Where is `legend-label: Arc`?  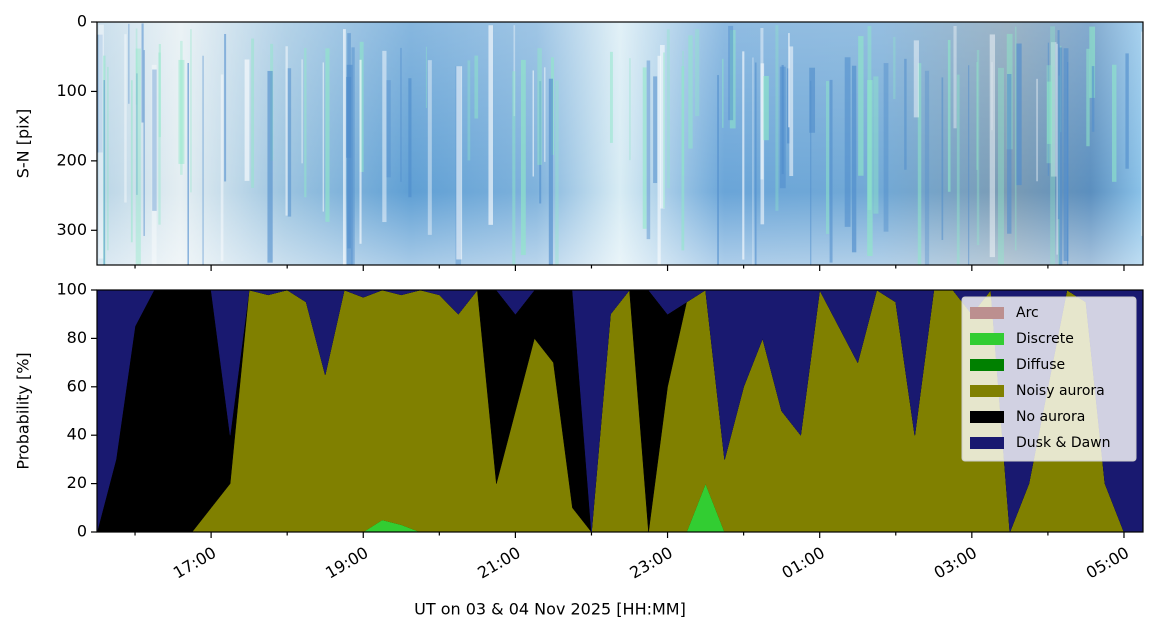 legend-label: Arc is located at coordinates (1027, 313).